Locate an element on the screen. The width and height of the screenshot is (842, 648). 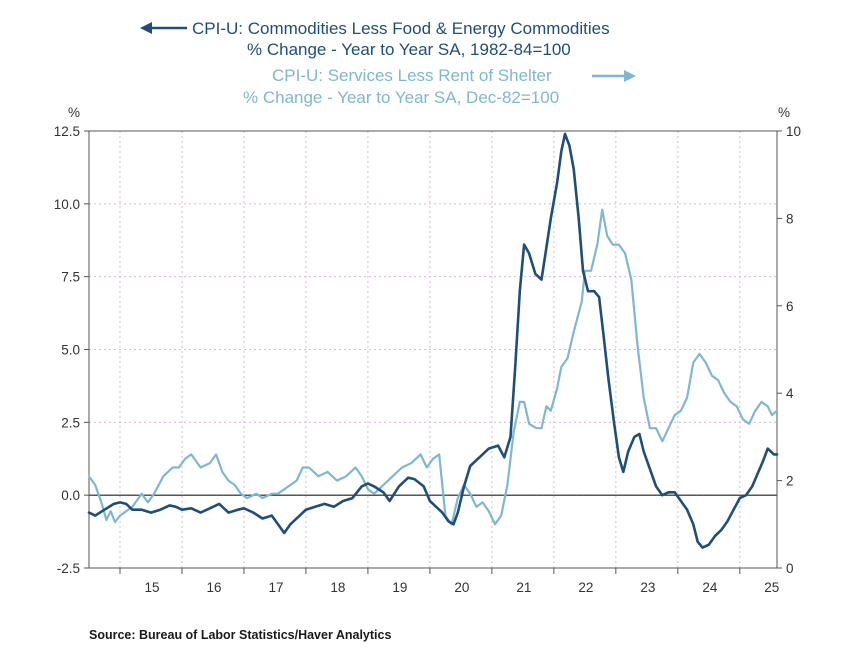
x-tick-label: 16 is located at coordinates (213, 587).